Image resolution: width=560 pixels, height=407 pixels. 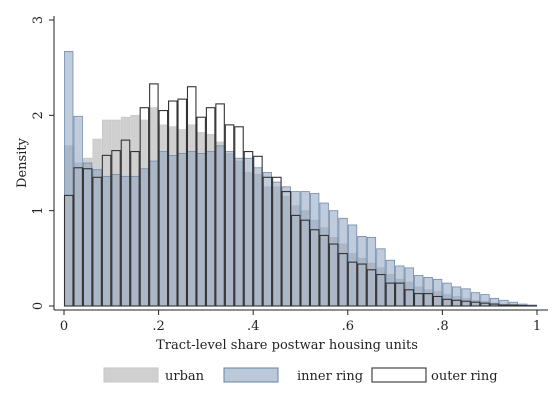 What do you see at coordinates (442, 326) in the screenshot?
I see `x-tick-label: .8` at bounding box center [442, 326].